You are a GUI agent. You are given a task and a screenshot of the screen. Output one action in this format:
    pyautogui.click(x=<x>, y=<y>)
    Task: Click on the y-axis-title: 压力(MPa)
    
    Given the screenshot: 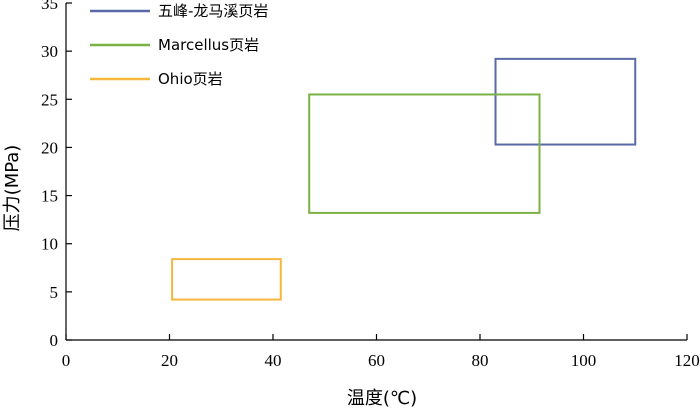 What is the action you would take?
    pyautogui.click(x=12, y=188)
    